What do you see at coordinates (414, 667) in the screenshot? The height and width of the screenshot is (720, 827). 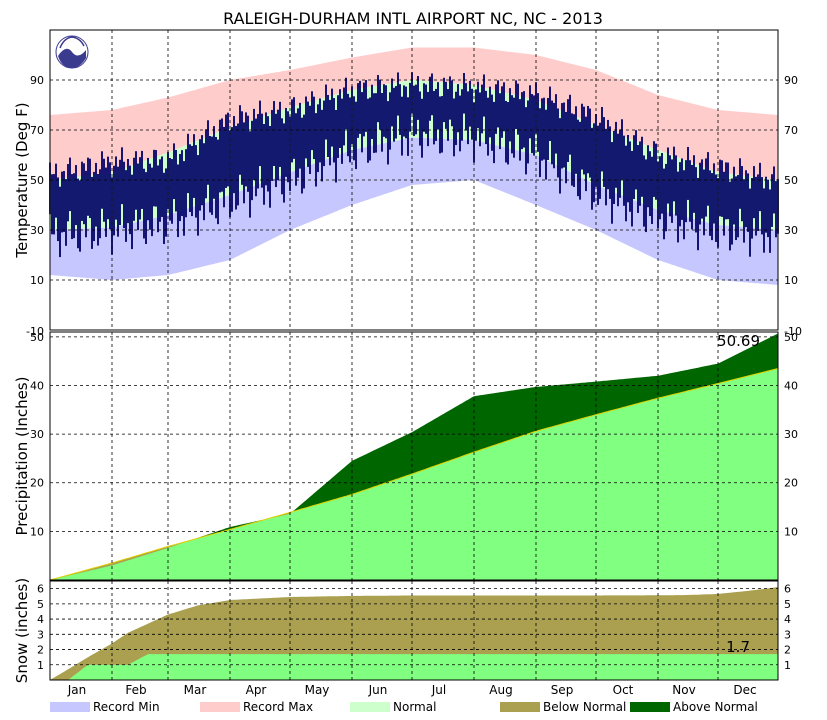 I see `observed-snow-area` at bounding box center [414, 667].